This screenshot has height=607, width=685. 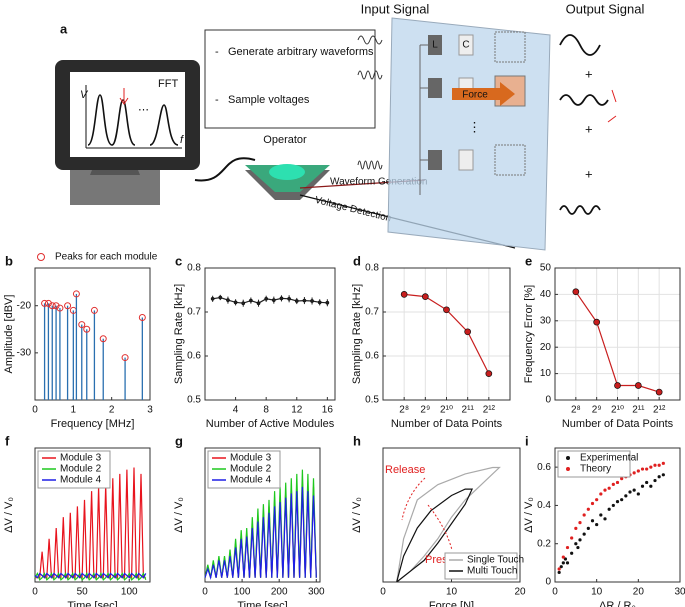 What do you see at coordinates (451, 603) in the screenshot?
I see `x-axis-label: Force [N]` at bounding box center [451, 603].